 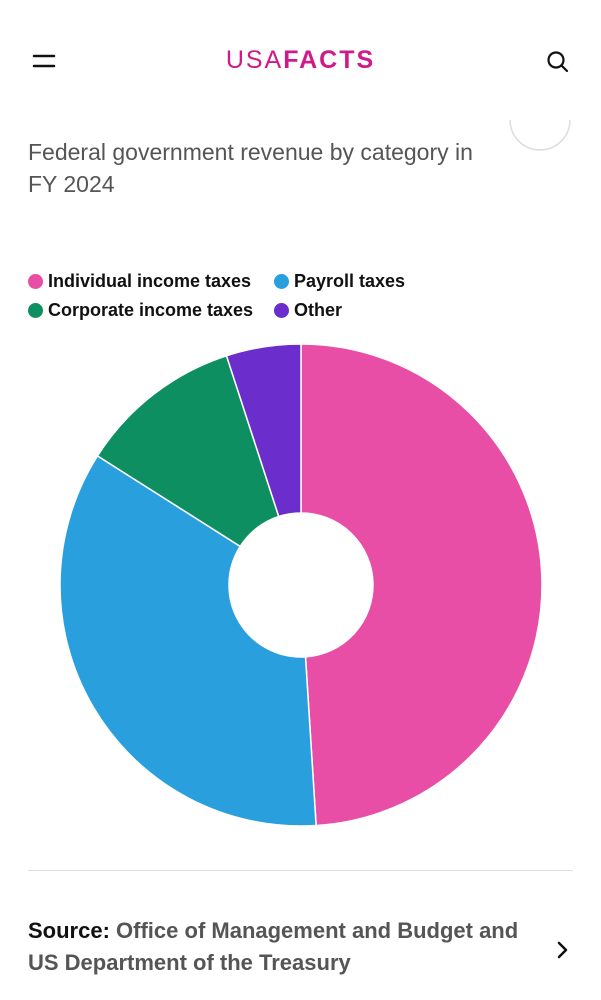 I want to click on legend-item: Corporate income taxes, so click(x=140, y=310).